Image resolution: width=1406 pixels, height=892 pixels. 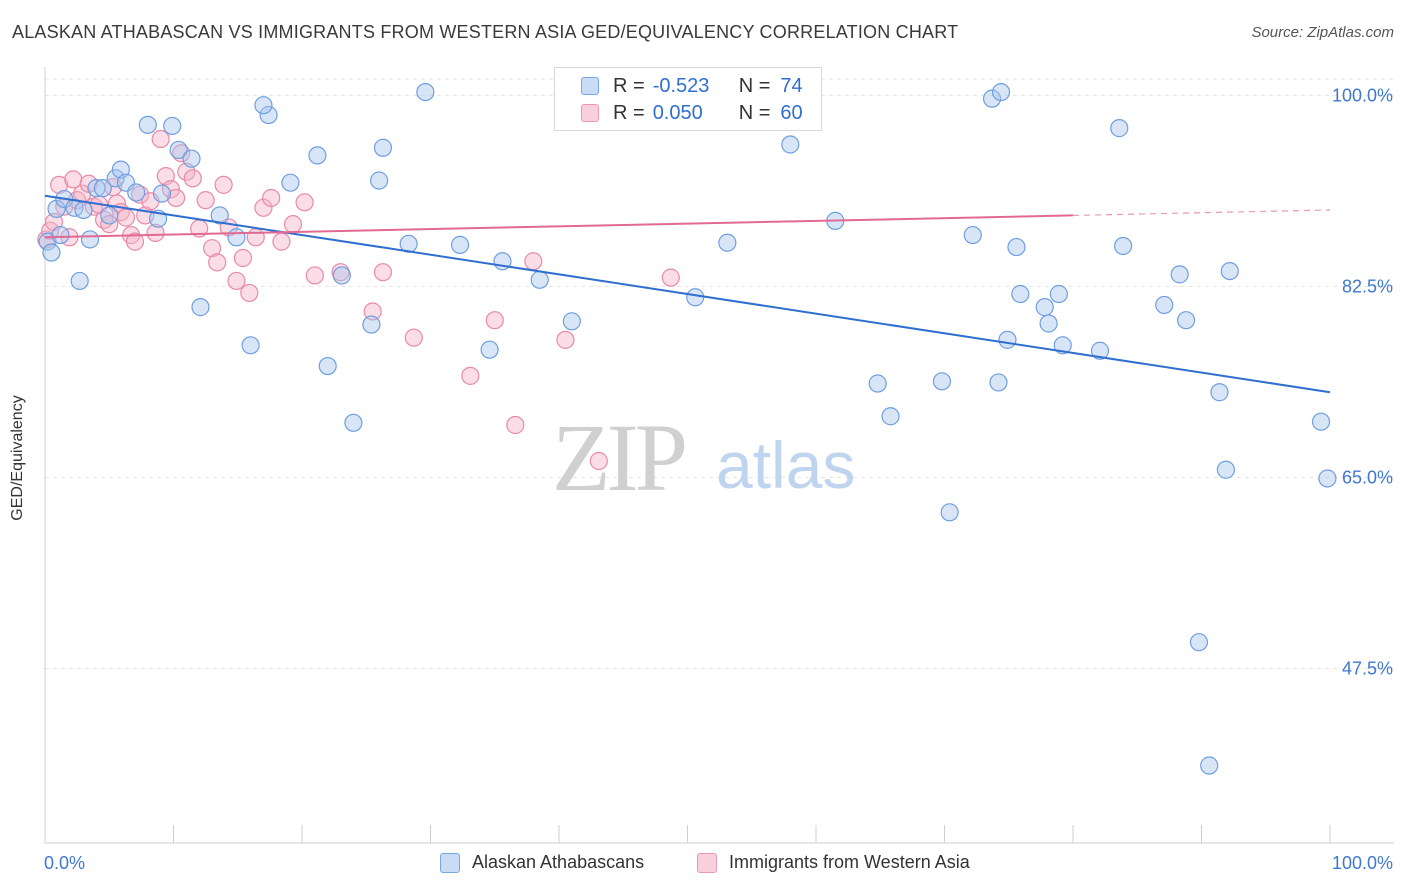 What do you see at coordinates (791, 85) in the screenshot?
I see `legend-n-value: 74` at bounding box center [791, 85].